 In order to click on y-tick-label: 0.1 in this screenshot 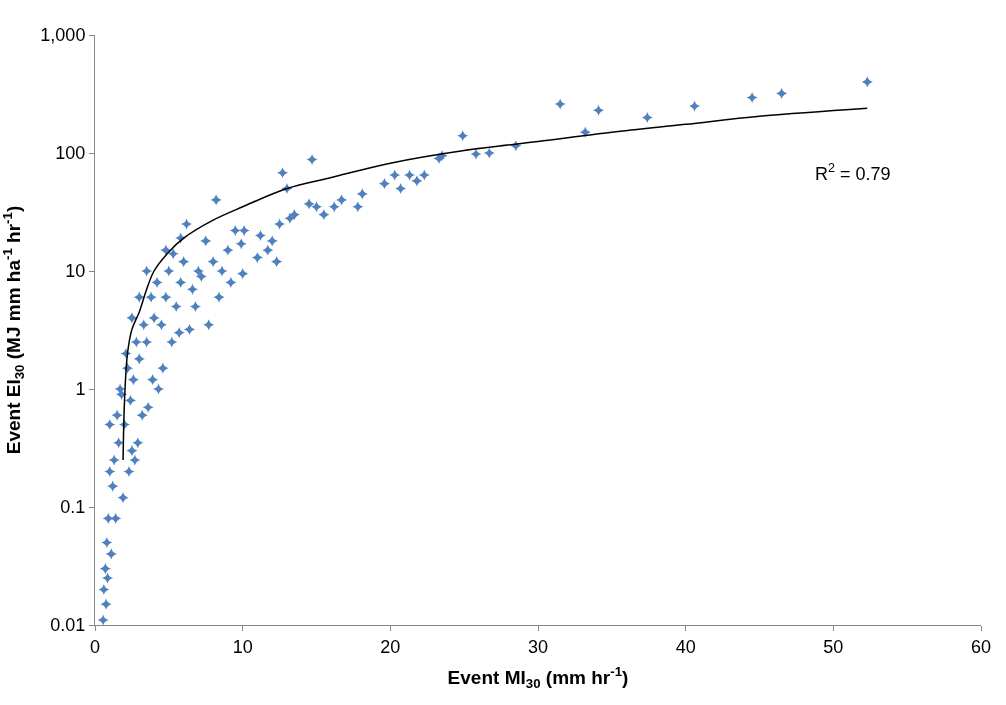, I will do `click(73, 507)`.